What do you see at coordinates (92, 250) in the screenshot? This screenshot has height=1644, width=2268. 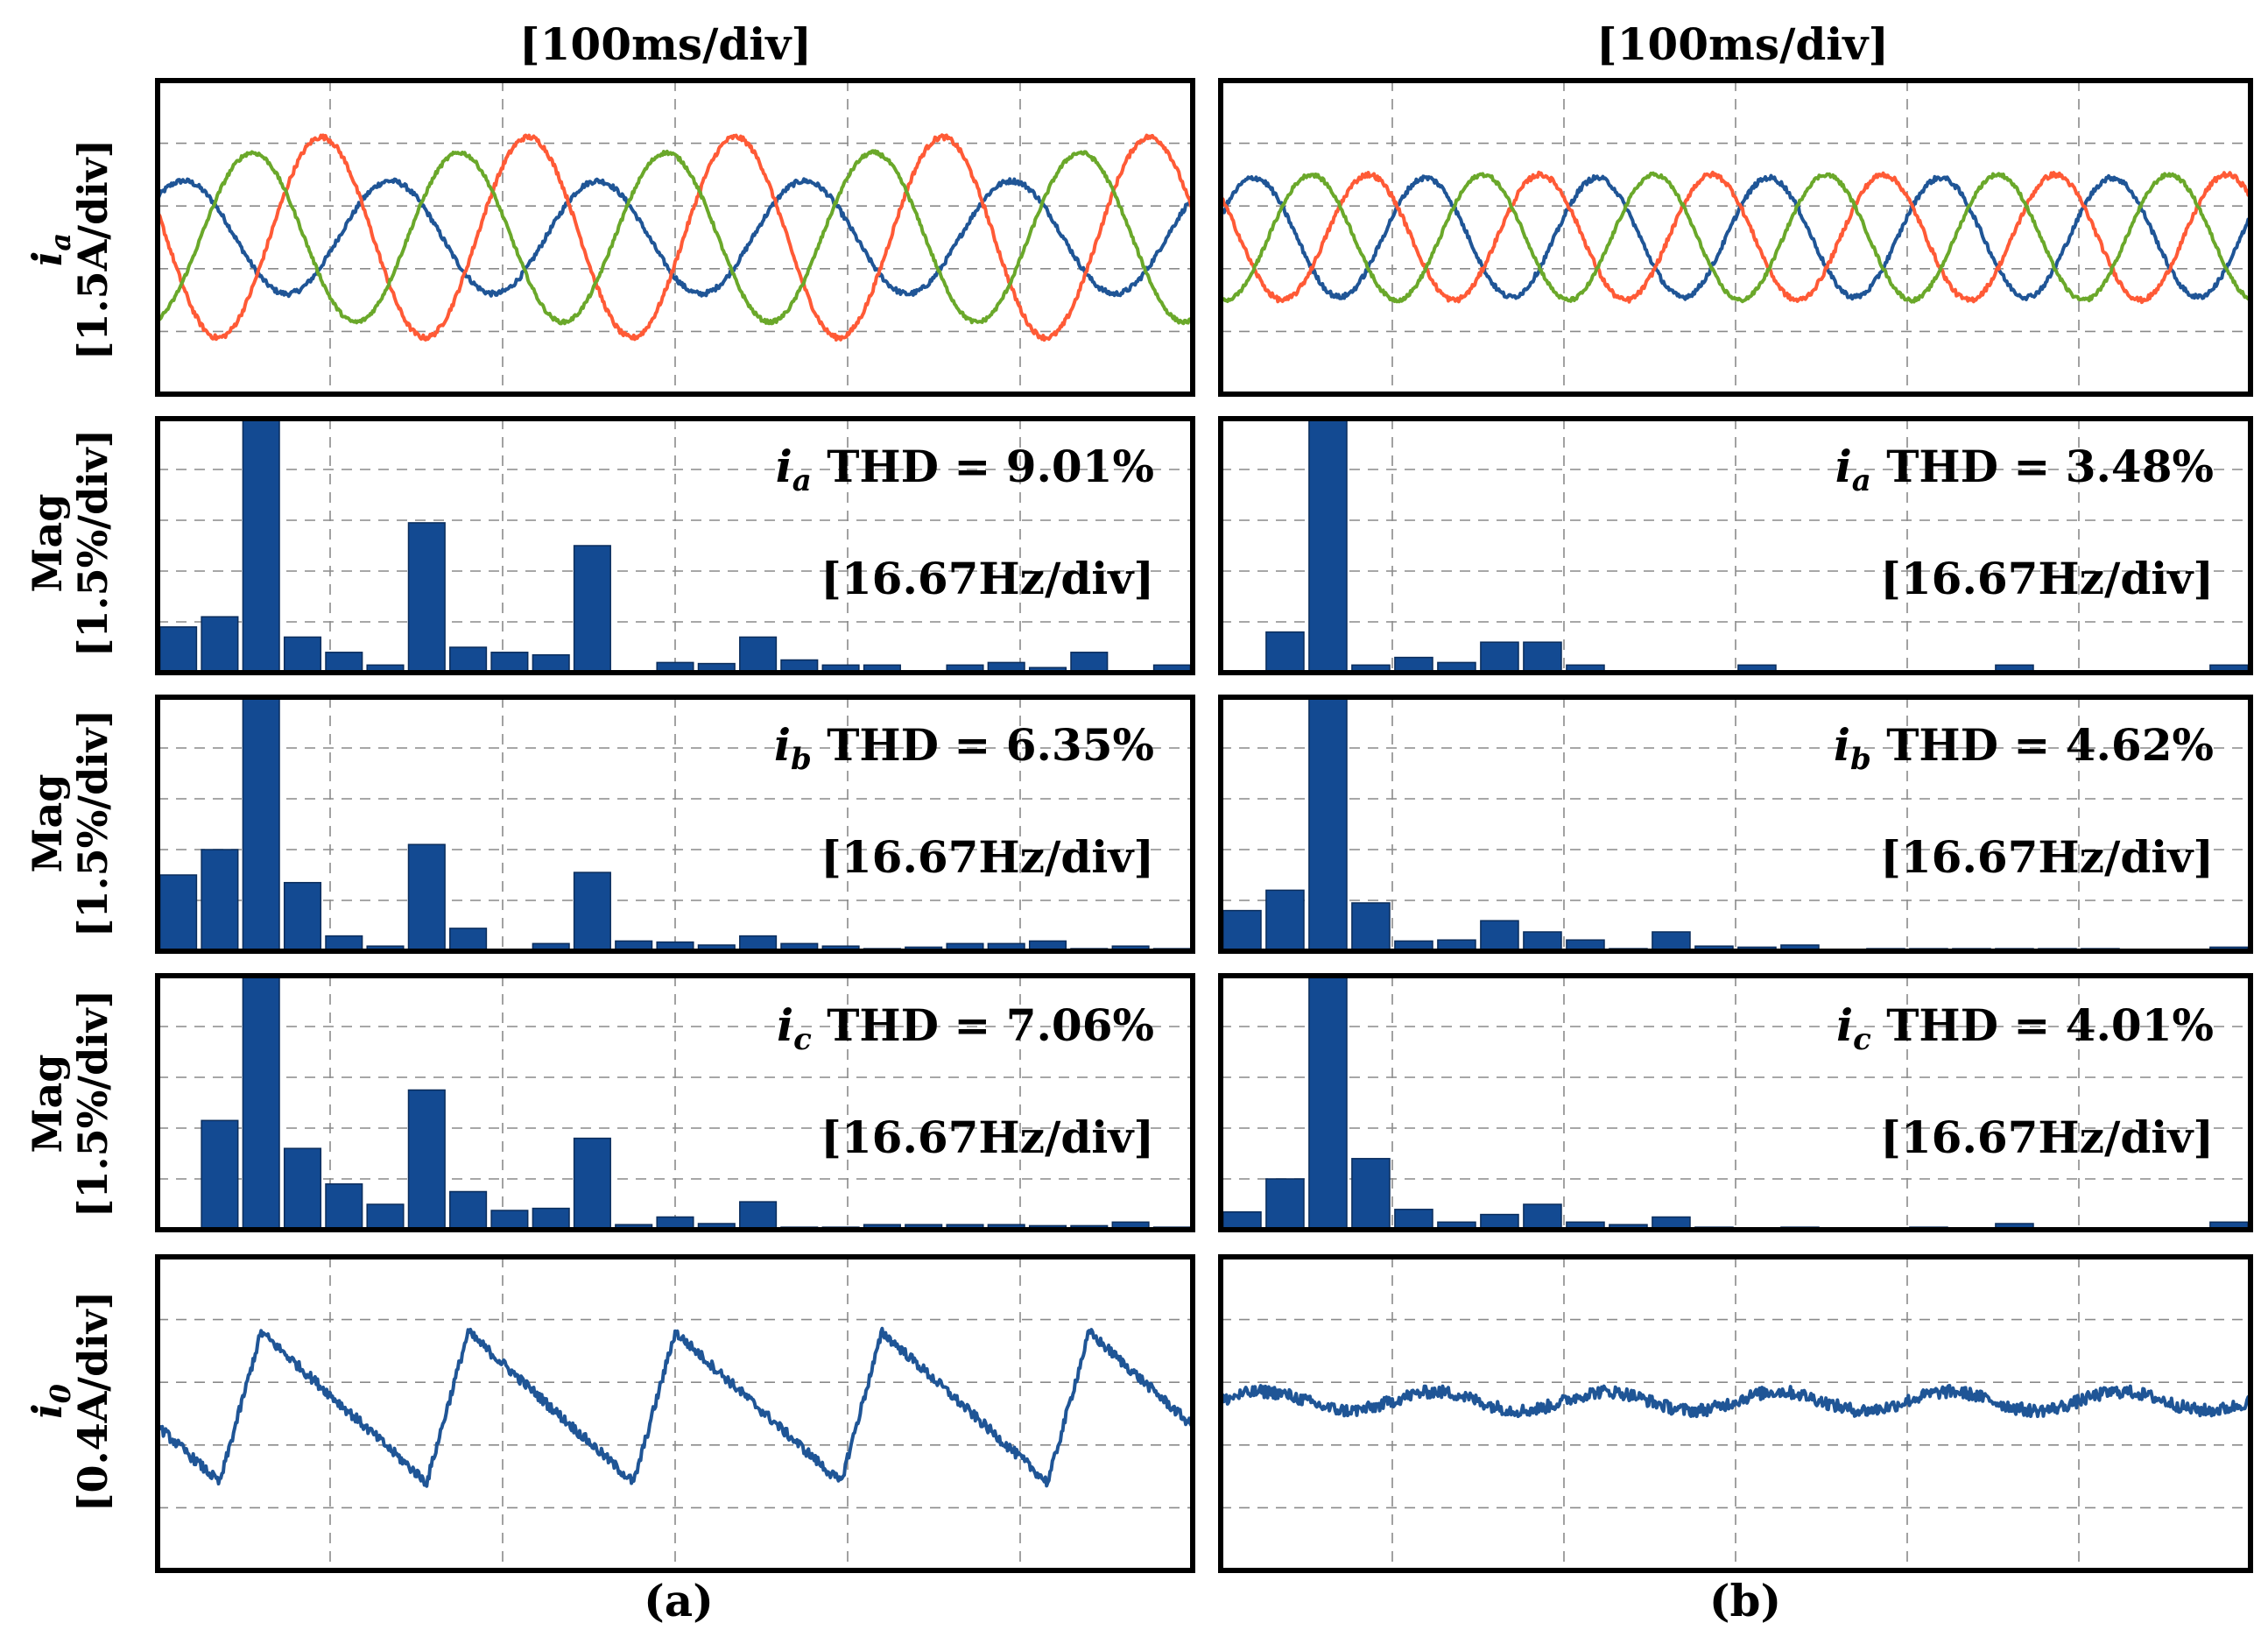 I see `ia-scale: [1.5A/div]` at bounding box center [92, 250].